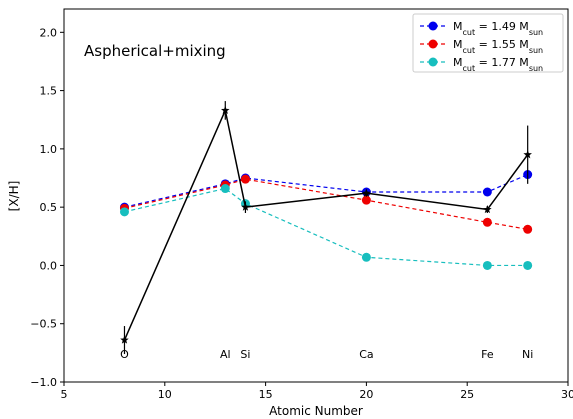  Describe the element at coordinates (527, 354) in the screenshot. I see `element-label: Ni` at that location.